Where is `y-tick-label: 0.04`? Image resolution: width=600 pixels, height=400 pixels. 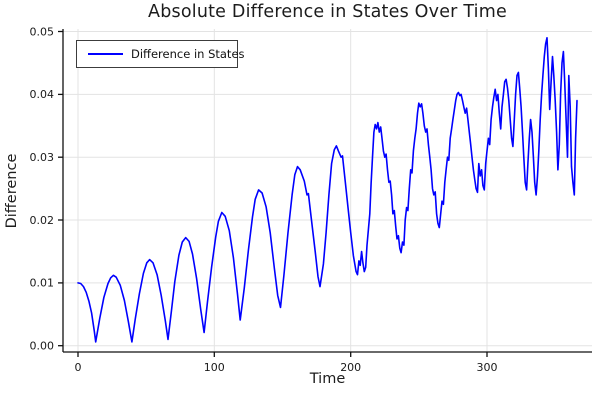
y-tick-label: 0.04 is located at coordinates (42, 94).